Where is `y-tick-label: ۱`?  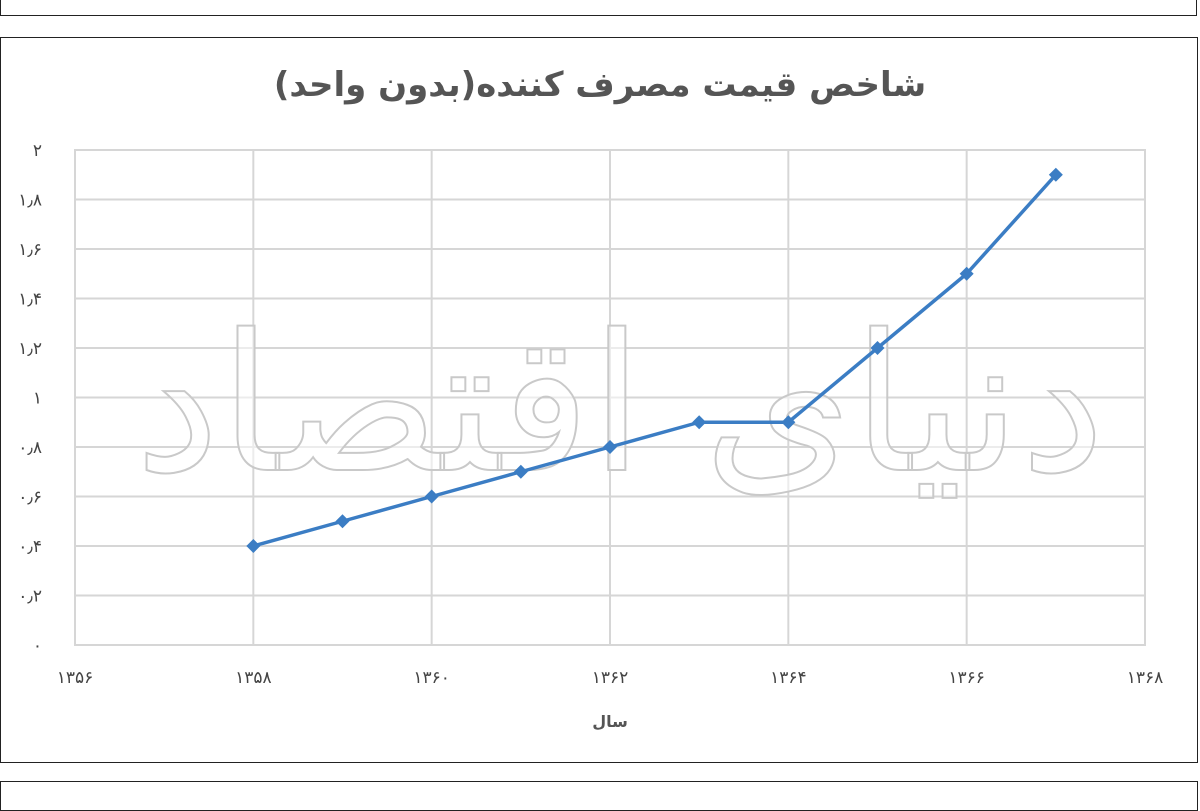 y-tick-label: ۱ is located at coordinates (37, 399).